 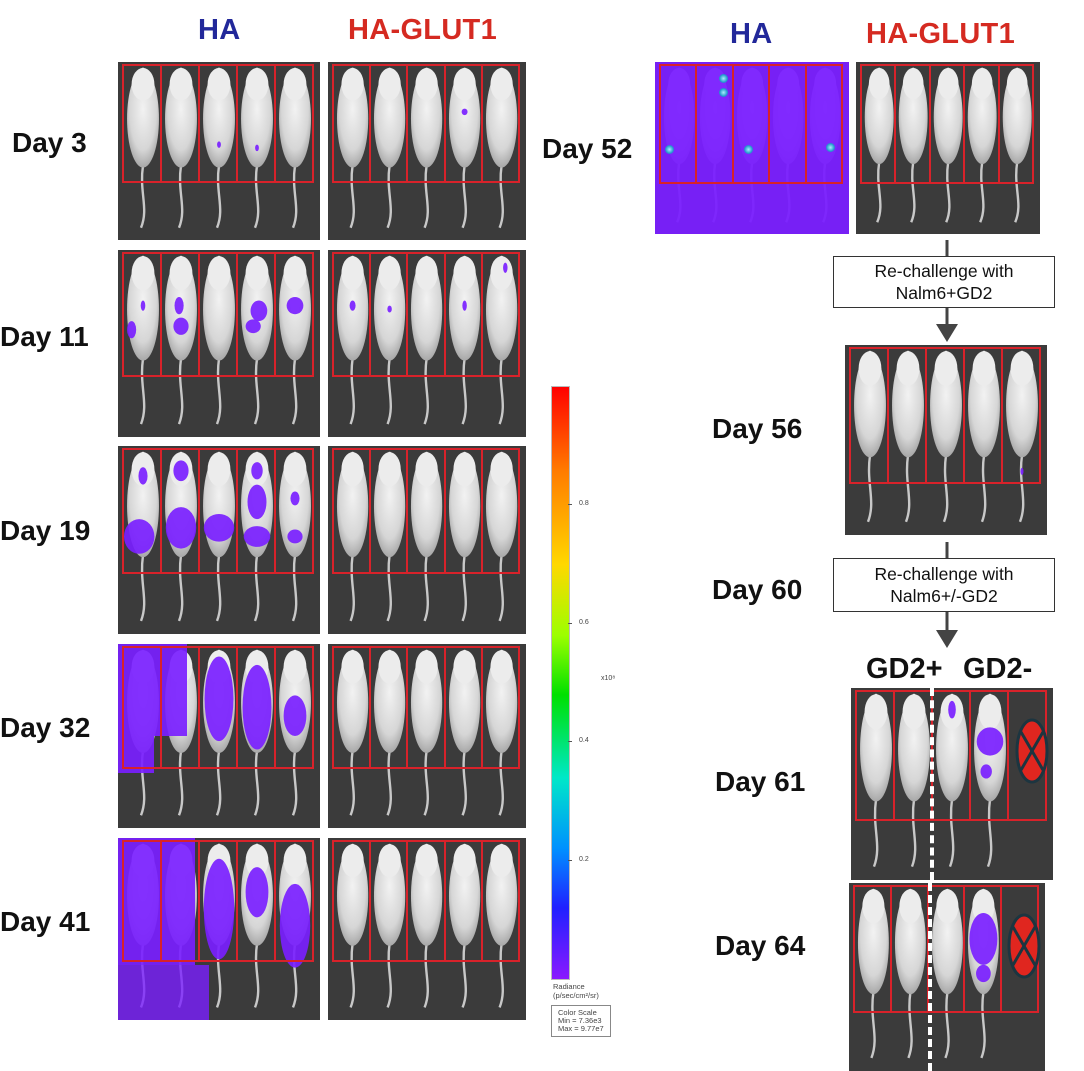 What do you see at coordinates (45, 921) in the screenshot?
I see `day-label-41: Day 41` at bounding box center [45, 921].